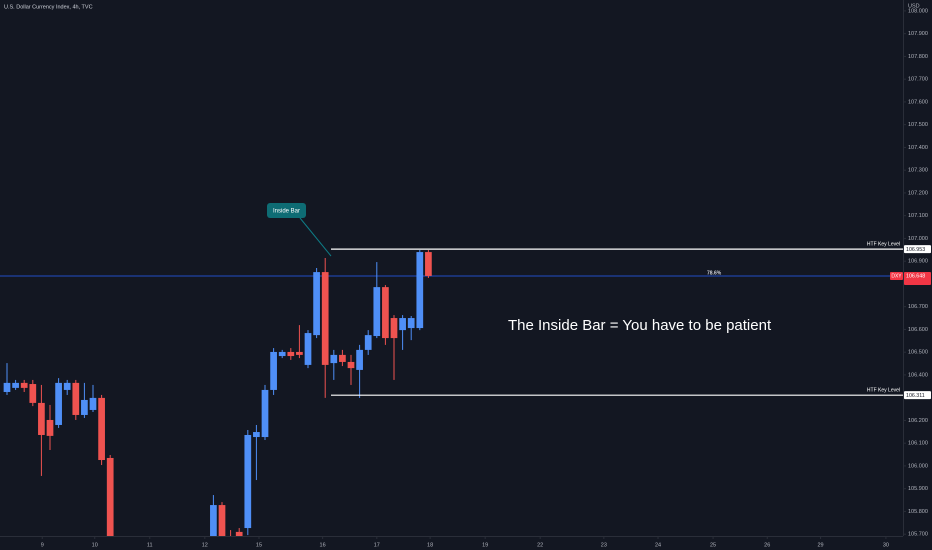  I want to click on x-tick-label: 9, so click(42, 545).